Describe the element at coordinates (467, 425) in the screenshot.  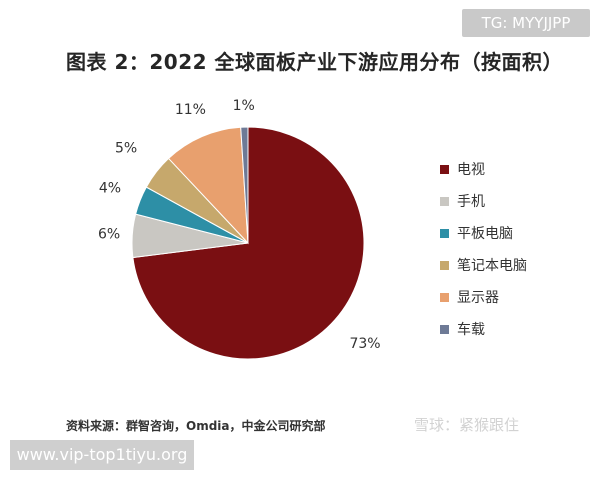
I see `watermark: 雪球：紧猴跟住` at that location.